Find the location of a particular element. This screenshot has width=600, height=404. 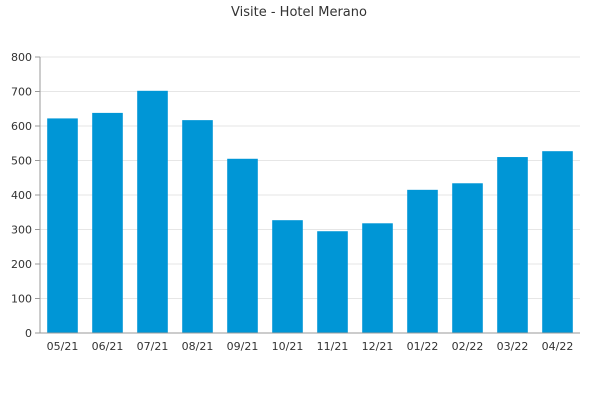

x-tick-label: 07/21 is located at coordinates (153, 346).